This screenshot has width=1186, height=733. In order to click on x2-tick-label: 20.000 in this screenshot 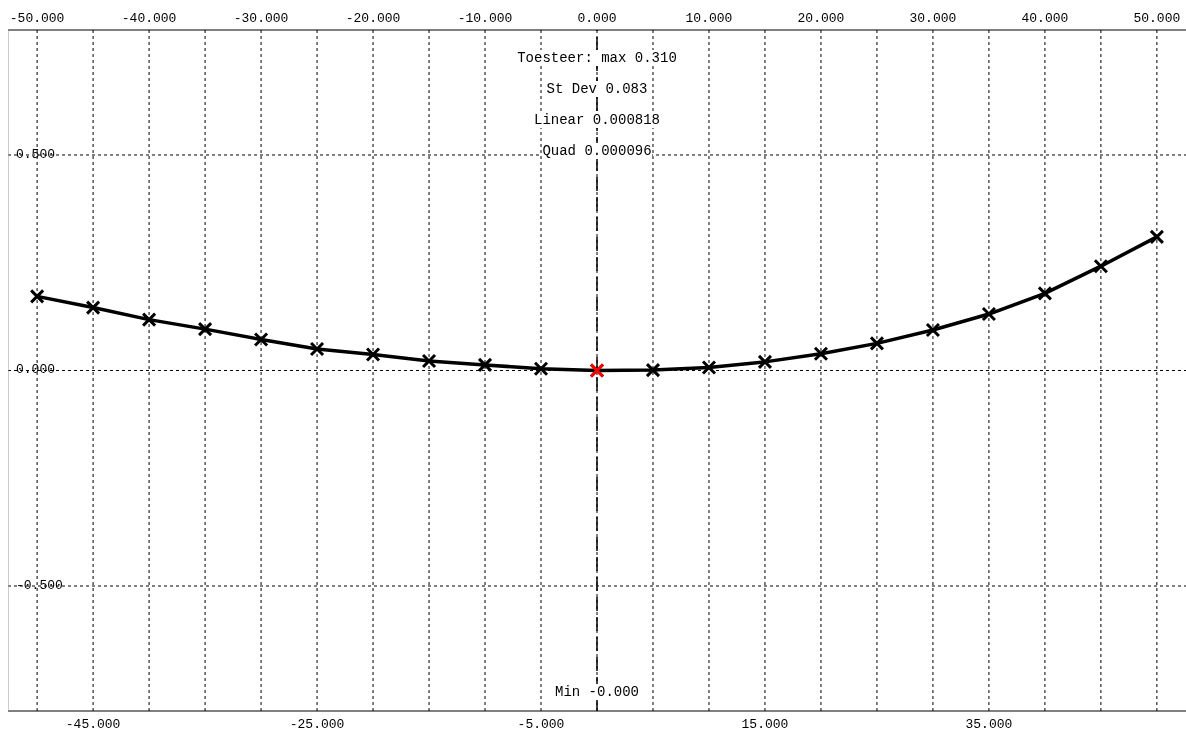, I will do `click(821, 18)`.